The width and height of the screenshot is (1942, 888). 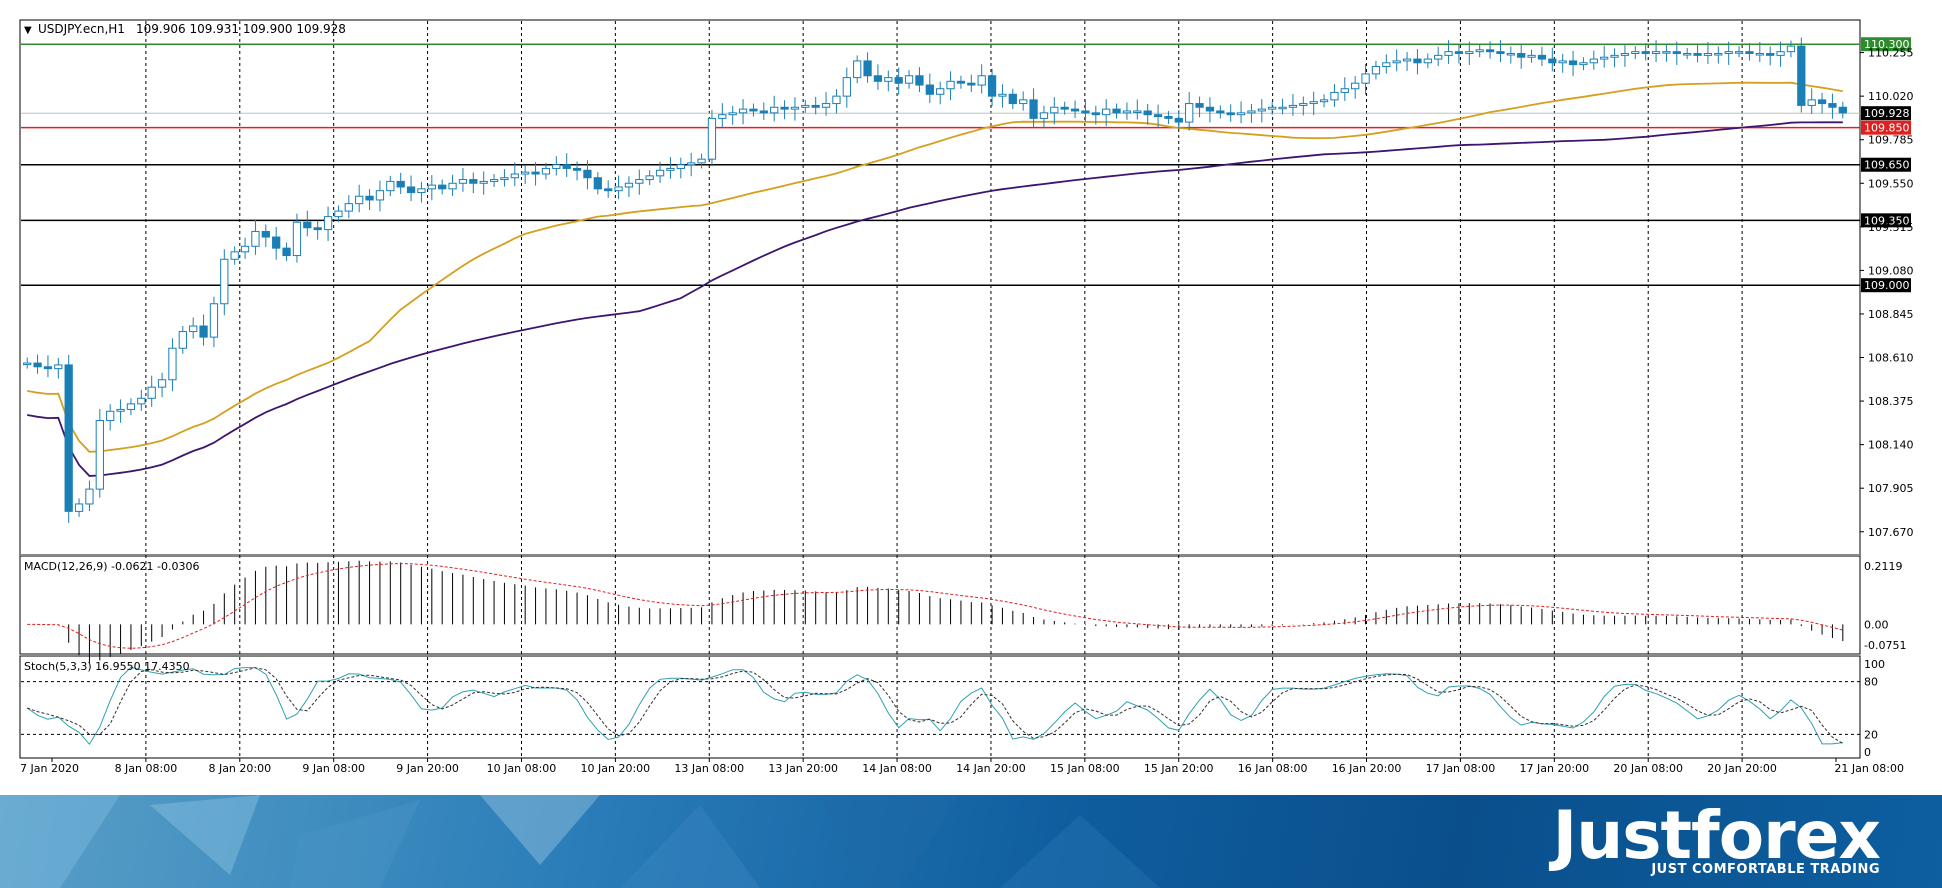 What do you see at coordinates (580, 841) in the screenshot?
I see `banner-decoration` at bounding box center [580, 841].